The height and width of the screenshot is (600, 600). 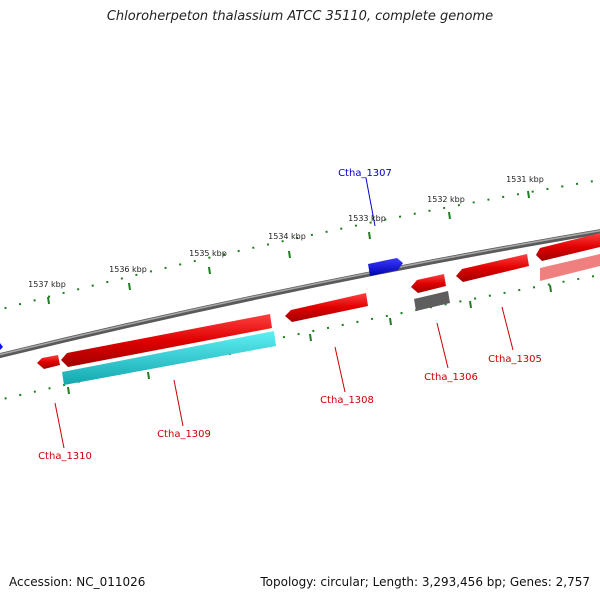 What do you see at coordinates (1, 346) in the screenshot?
I see `partial-gene-arrow` at bounding box center [1, 346].